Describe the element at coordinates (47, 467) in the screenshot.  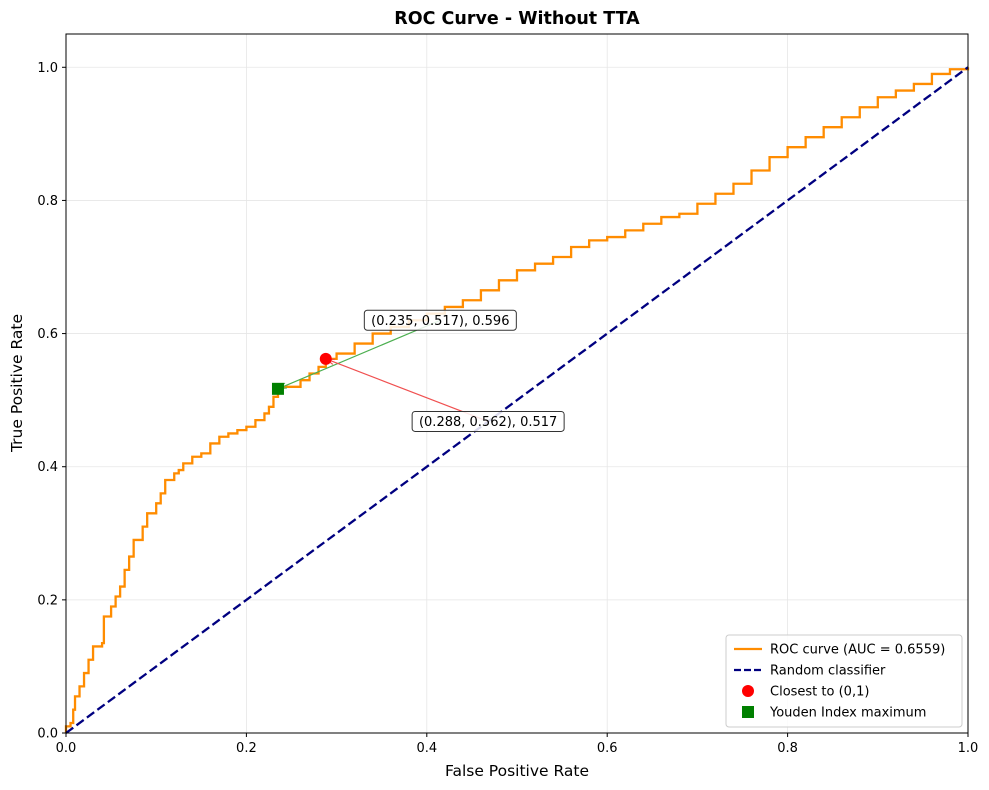
I see `y-tick-label: 0.4` at that location.